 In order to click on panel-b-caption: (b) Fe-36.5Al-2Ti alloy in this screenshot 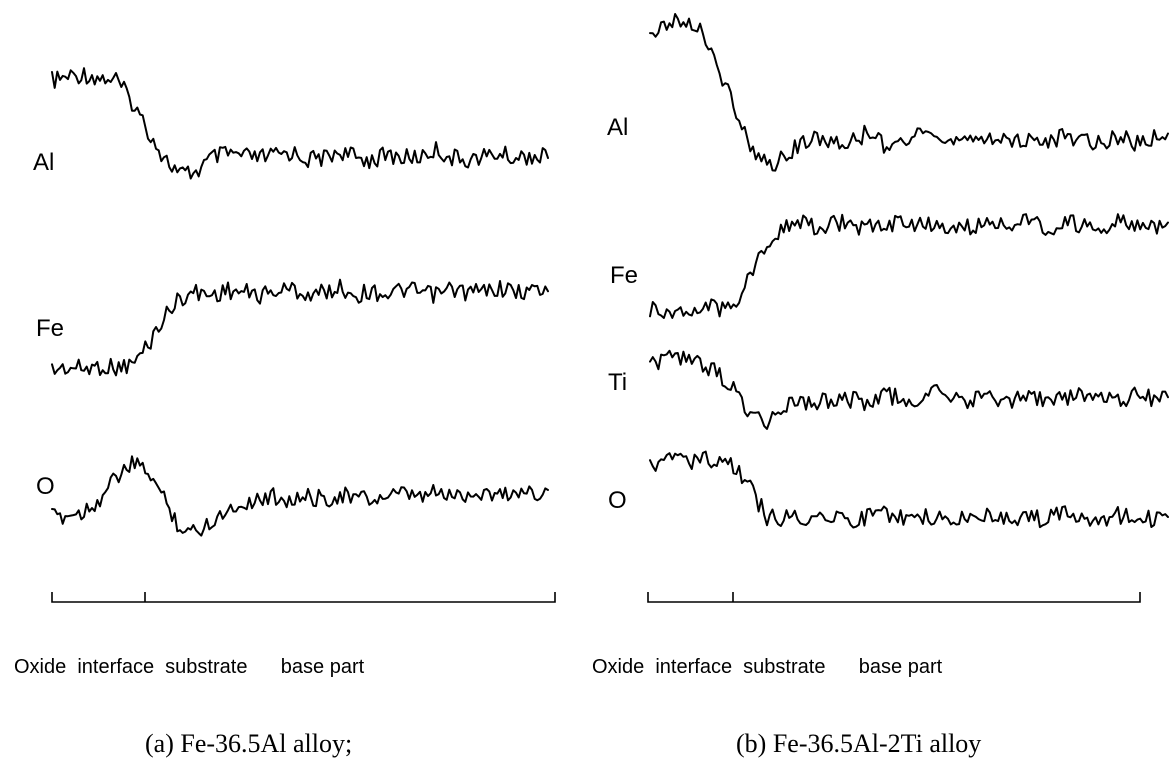, I will do `click(858, 743)`.